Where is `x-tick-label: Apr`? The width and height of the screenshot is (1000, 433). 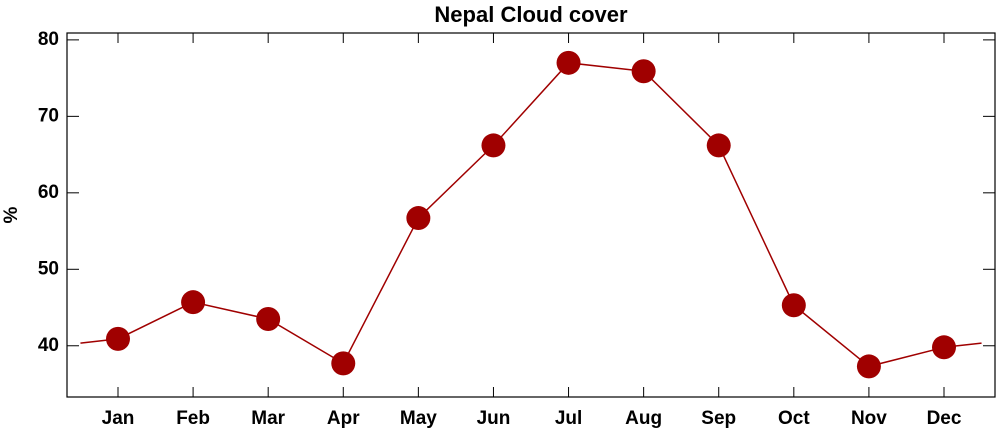
x-tick-label: Apr is located at coordinates (343, 418).